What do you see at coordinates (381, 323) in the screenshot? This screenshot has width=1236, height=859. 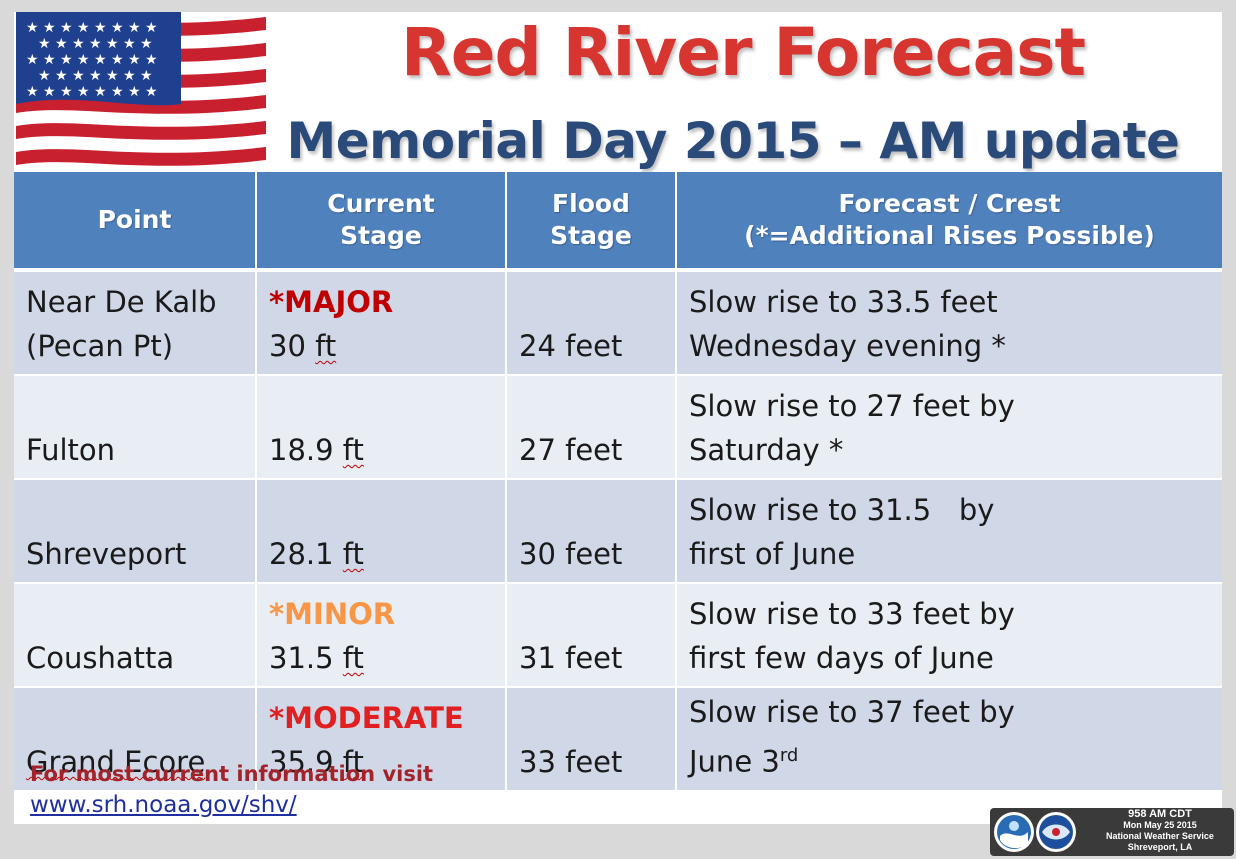 I see `current-stage-cell: *MAJOR 30 ft` at bounding box center [381, 323].